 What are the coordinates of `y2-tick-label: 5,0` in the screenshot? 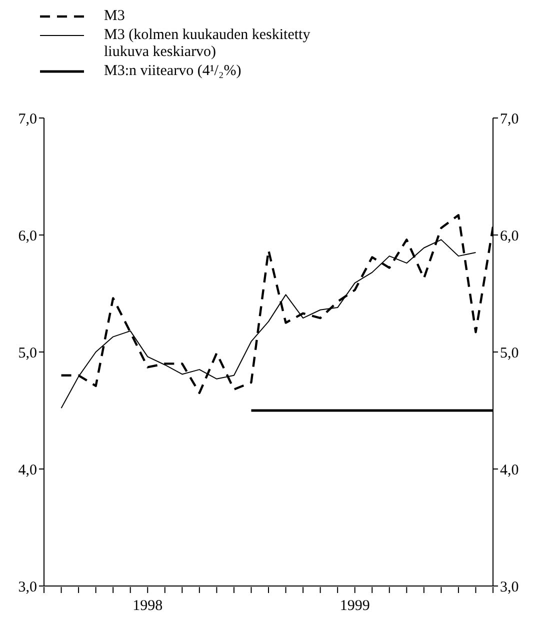 It's located at (509, 353).